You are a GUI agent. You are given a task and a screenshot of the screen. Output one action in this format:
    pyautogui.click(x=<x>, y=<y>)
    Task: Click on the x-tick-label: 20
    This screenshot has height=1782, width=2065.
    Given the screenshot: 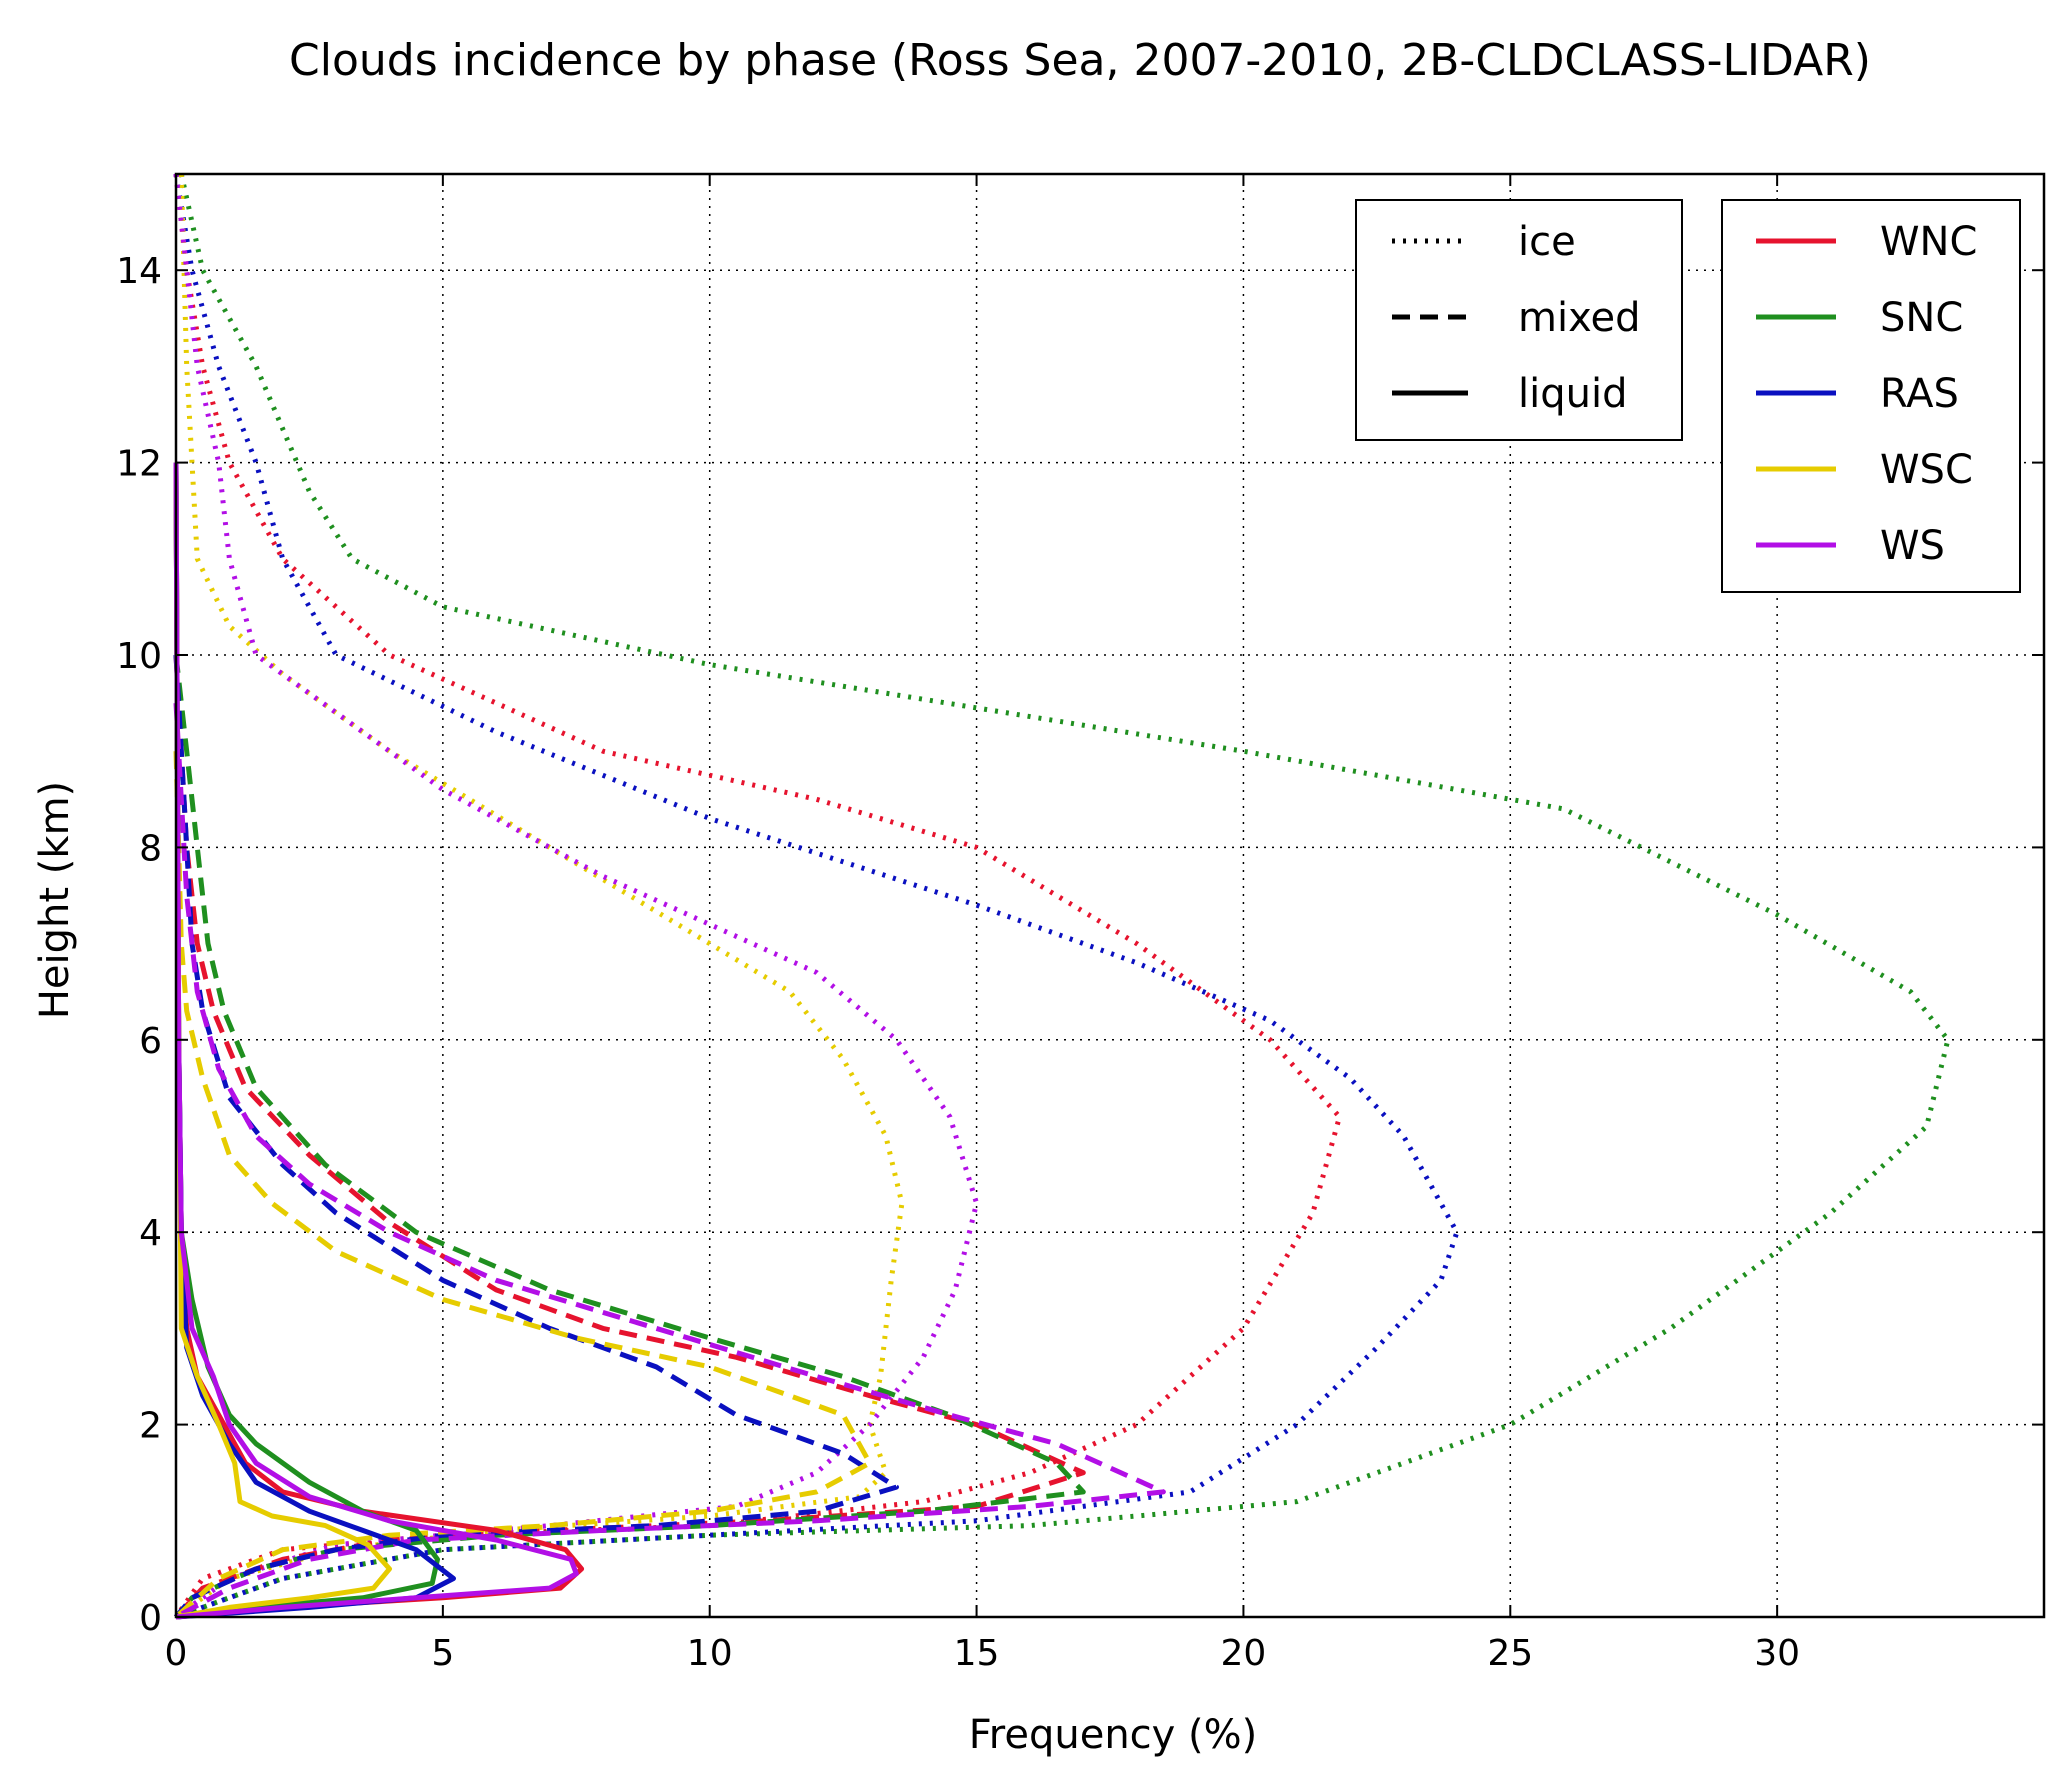 What is the action you would take?
    pyautogui.click(x=1244, y=1653)
    